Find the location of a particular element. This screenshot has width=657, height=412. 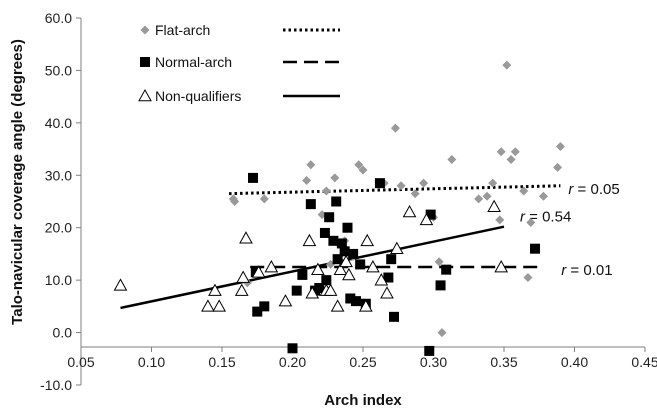

y-tick-label: 40.0 is located at coordinates (58, 123).